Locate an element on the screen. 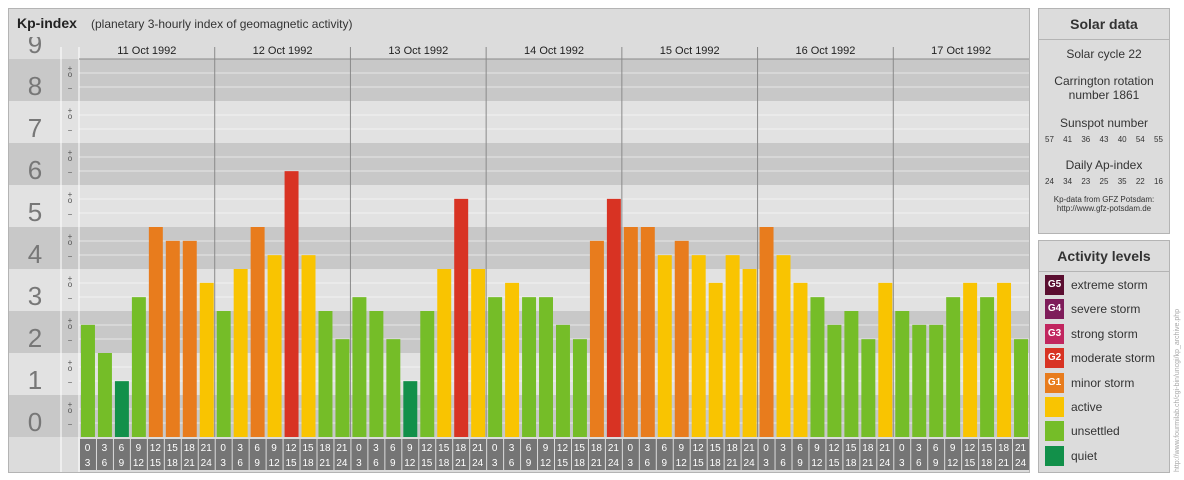 The image size is (1184, 480). sunspot-values: 57 41 36 43 40 54 55 is located at coordinates (1104, 137).